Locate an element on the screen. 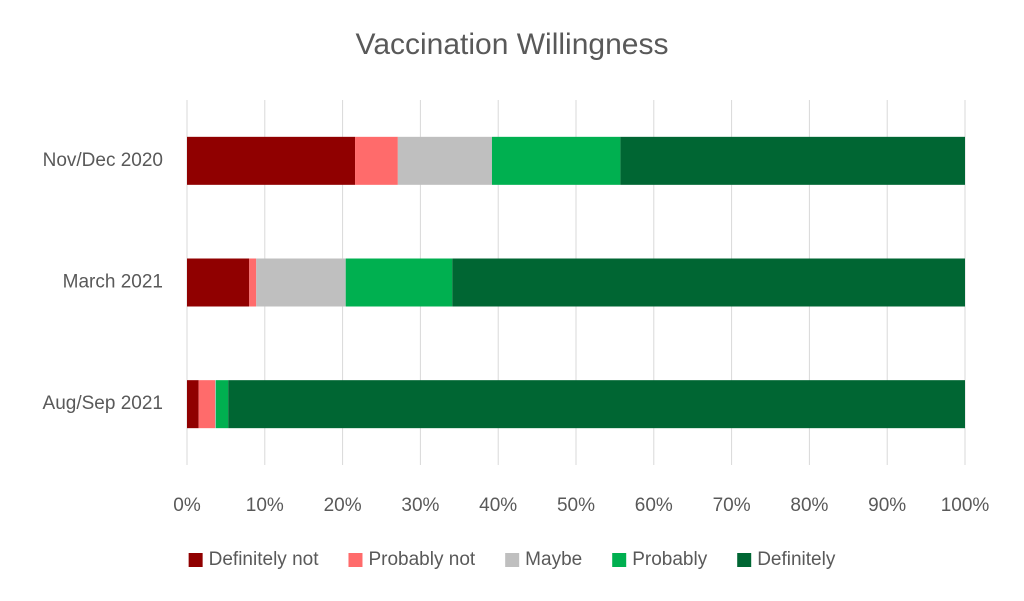  x-tick-label: 0% is located at coordinates (187, 505).